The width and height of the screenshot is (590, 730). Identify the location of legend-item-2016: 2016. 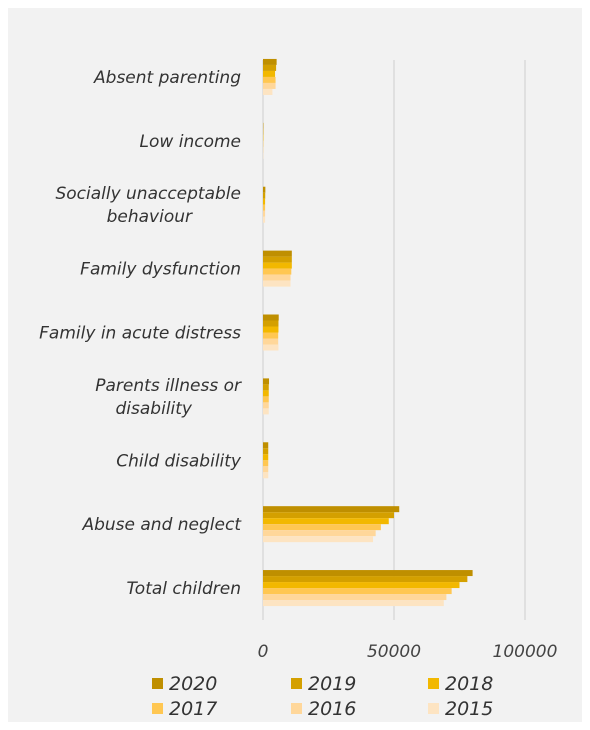
(323, 709).